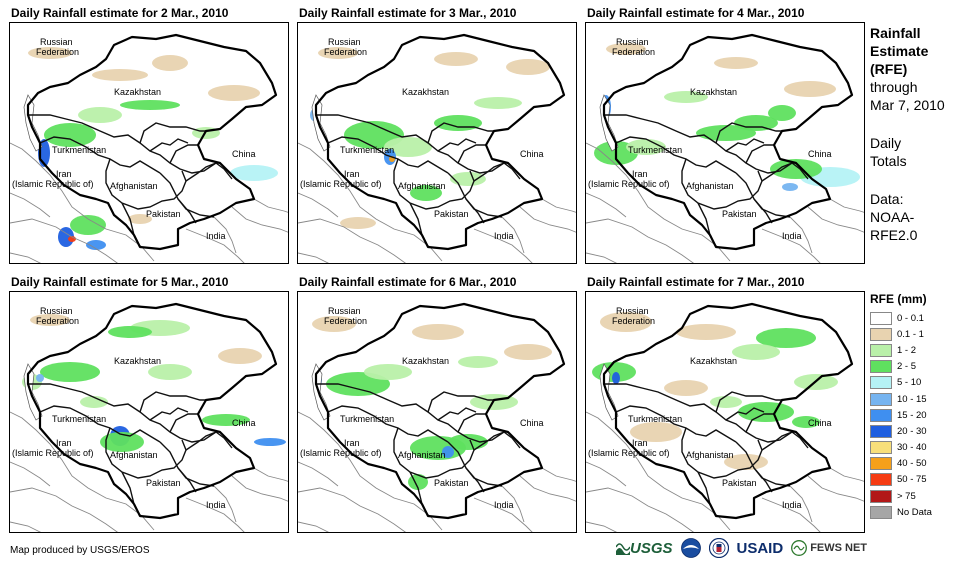  What do you see at coordinates (894, 235) in the screenshot?
I see `sidebar-data-3: RFE2.0` at bounding box center [894, 235].